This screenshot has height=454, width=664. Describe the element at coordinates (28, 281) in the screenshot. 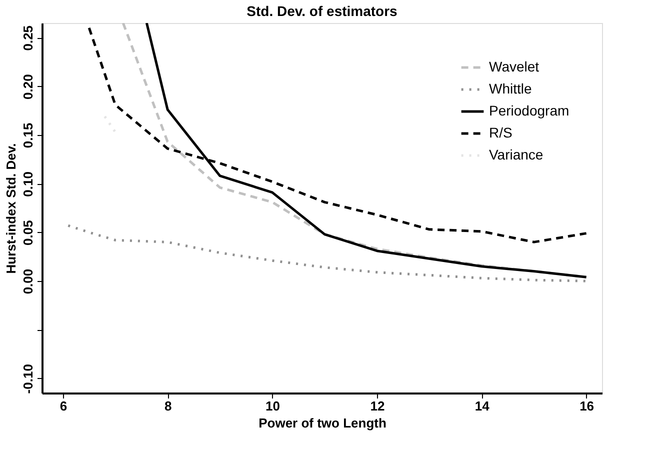

I see `y-tick-label: 0.00` at that location.